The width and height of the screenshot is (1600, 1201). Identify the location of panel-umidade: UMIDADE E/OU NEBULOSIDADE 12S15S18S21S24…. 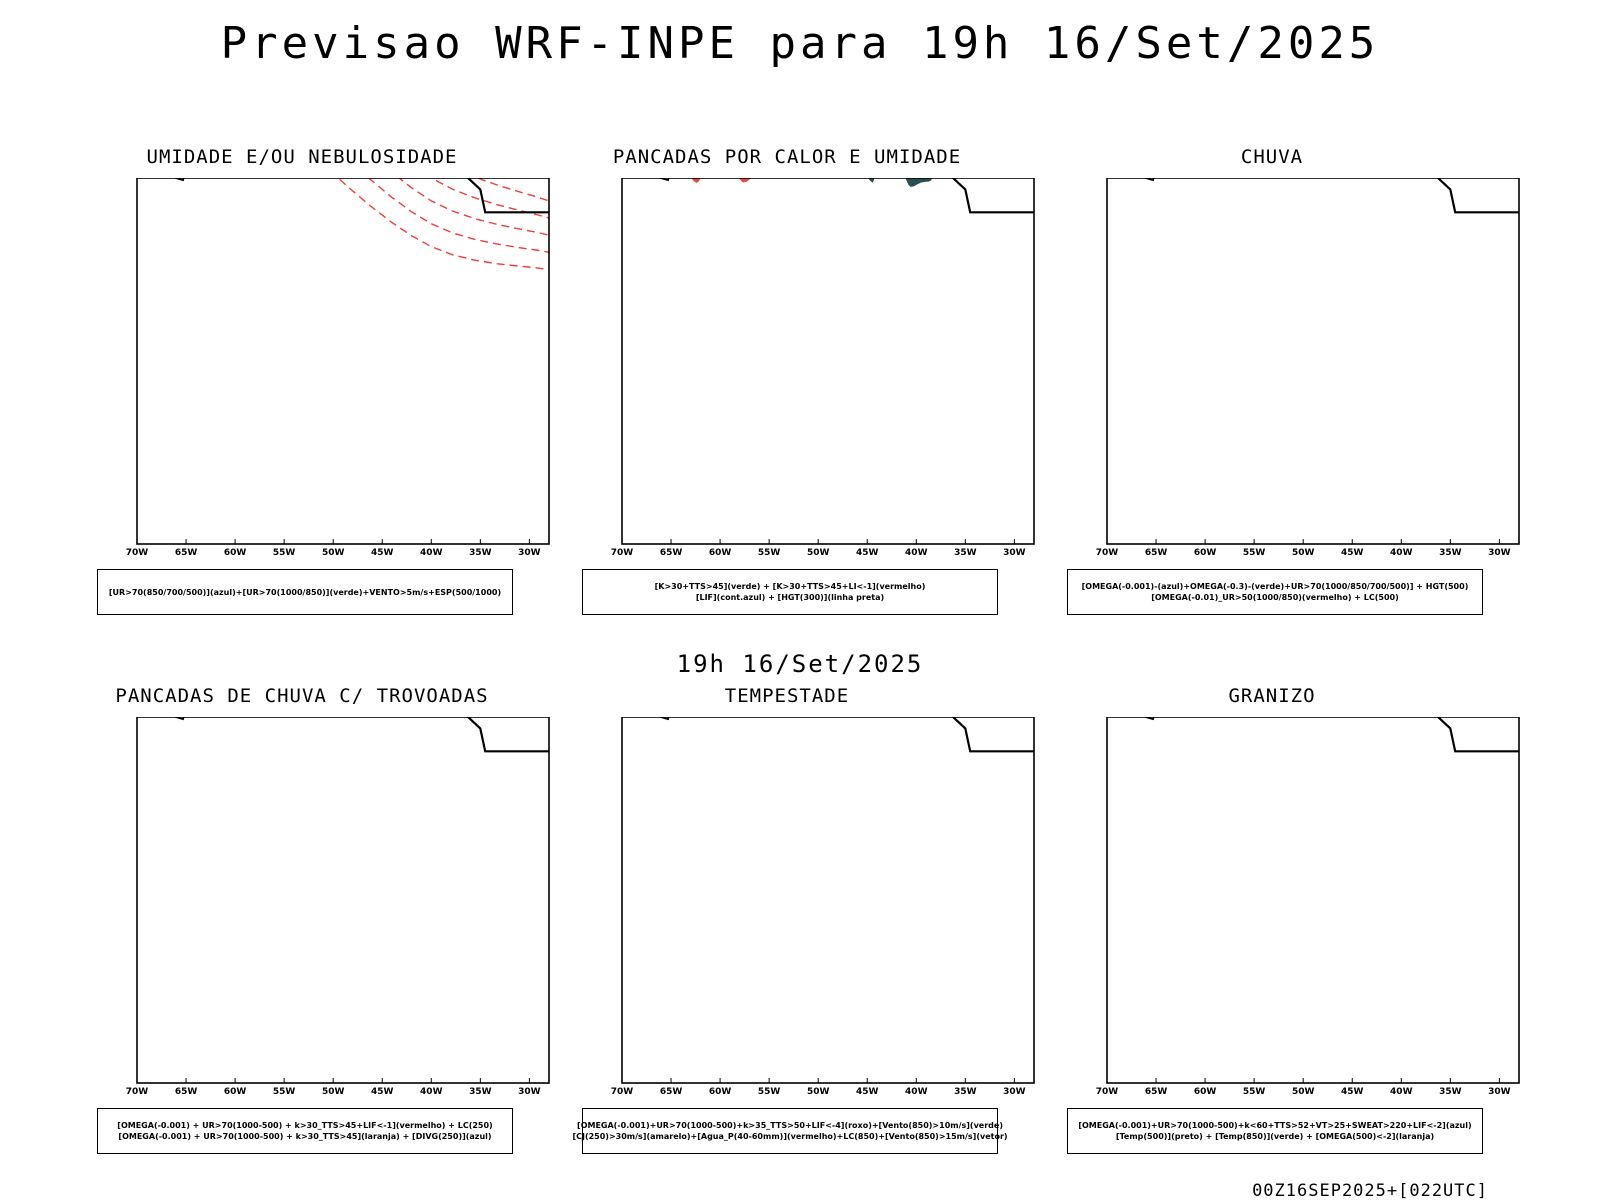
(303, 391).